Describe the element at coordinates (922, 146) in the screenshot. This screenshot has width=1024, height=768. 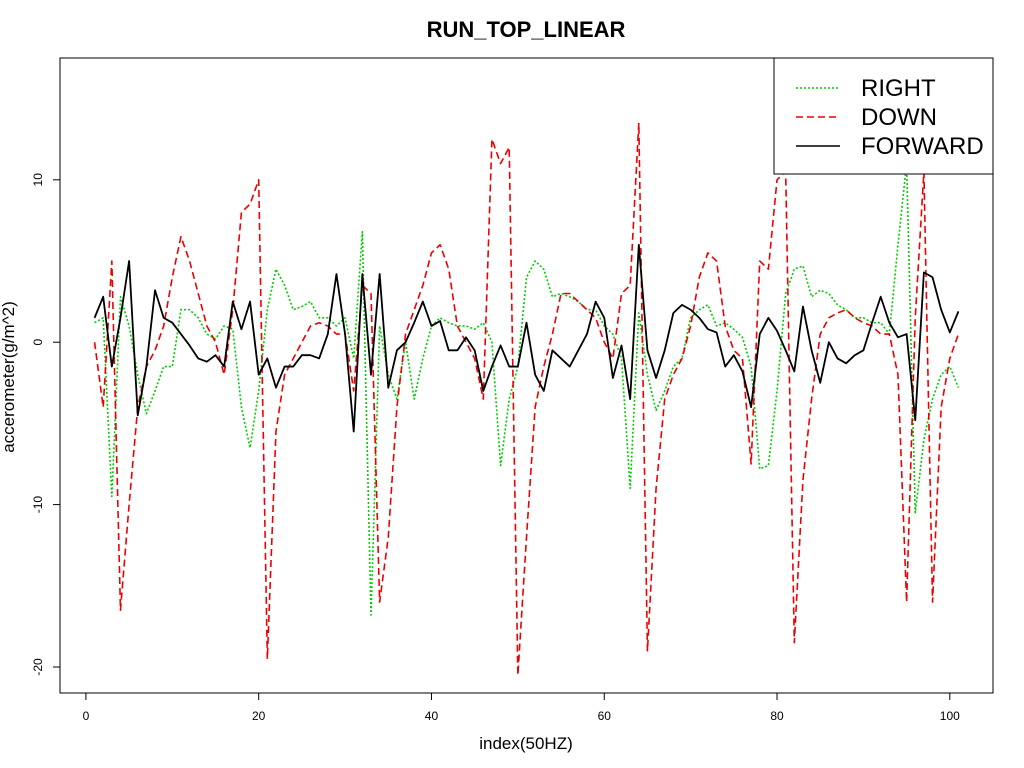
I see `legend-label-forward: FORWARD` at that location.